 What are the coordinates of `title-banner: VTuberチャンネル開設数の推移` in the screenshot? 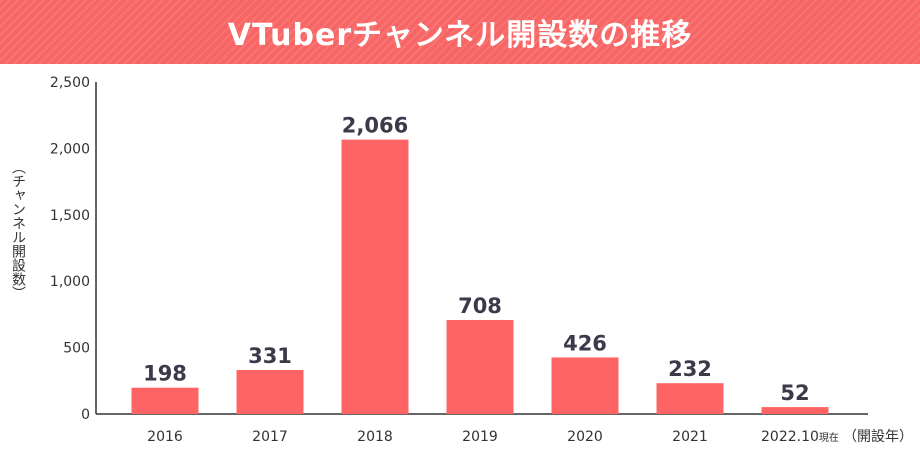 It's located at (460, 32).